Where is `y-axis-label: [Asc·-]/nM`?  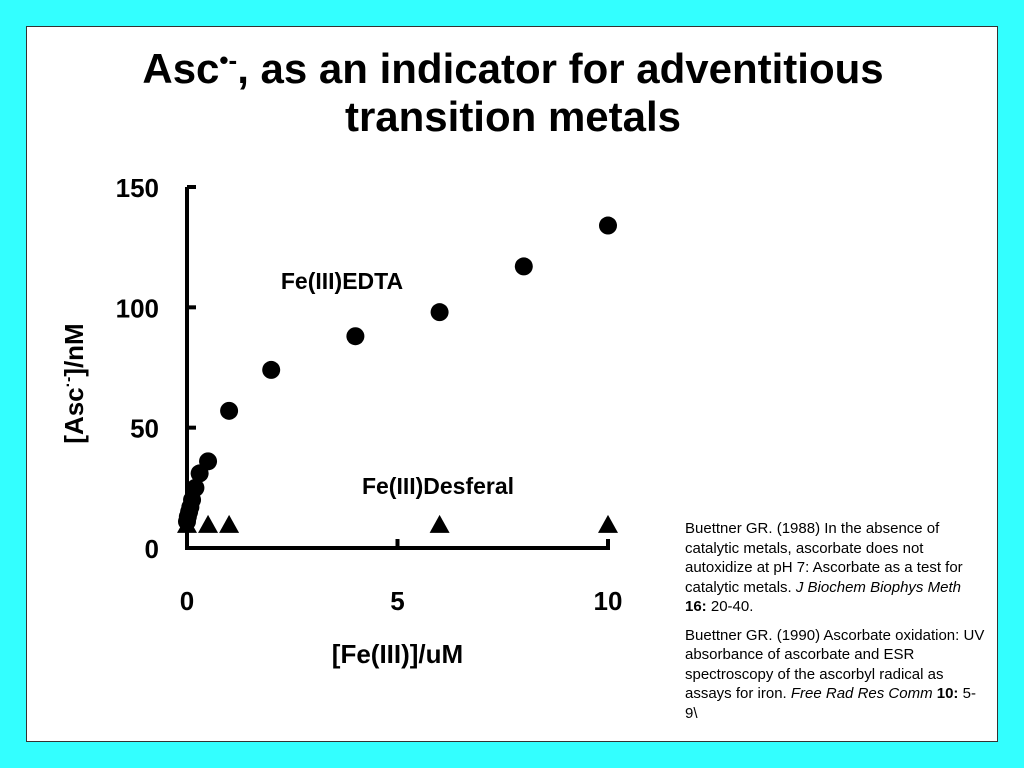 y-axis-label: [Asc·-]/nM is located at coordinates (74, 383).